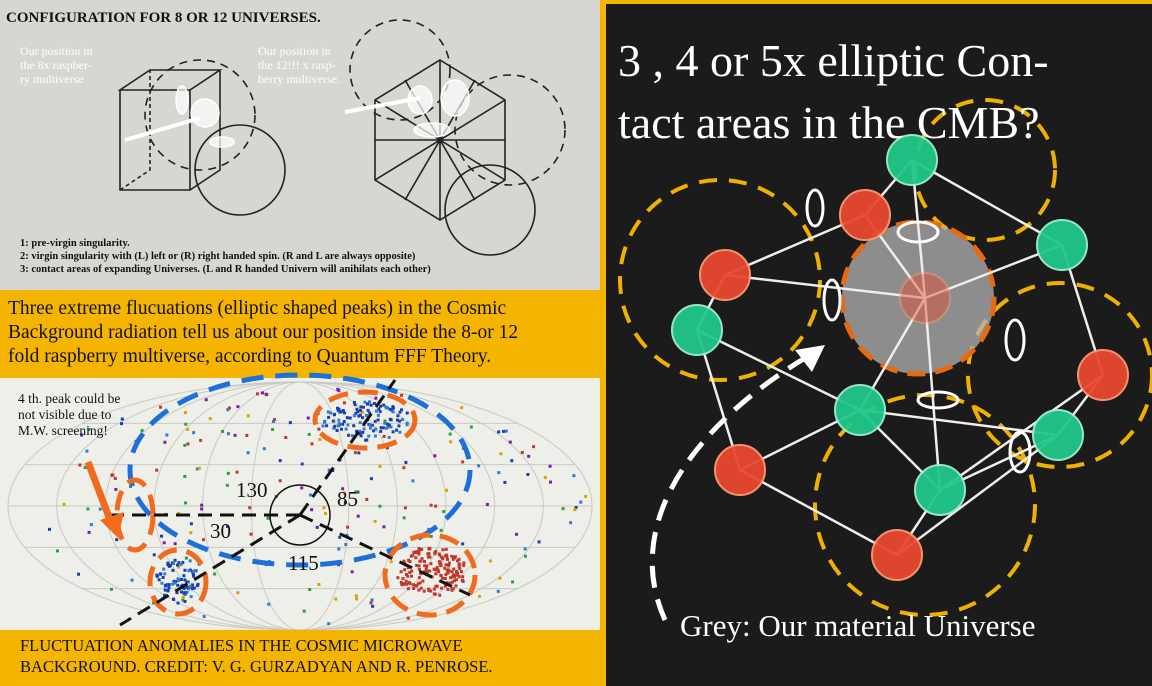 Image resolution: width=1152 pixels, height=686 pixels. What do you see at coordinates (300, 470) in the screenshot?
I see `blue-ring` at bounding box center [300, 470].